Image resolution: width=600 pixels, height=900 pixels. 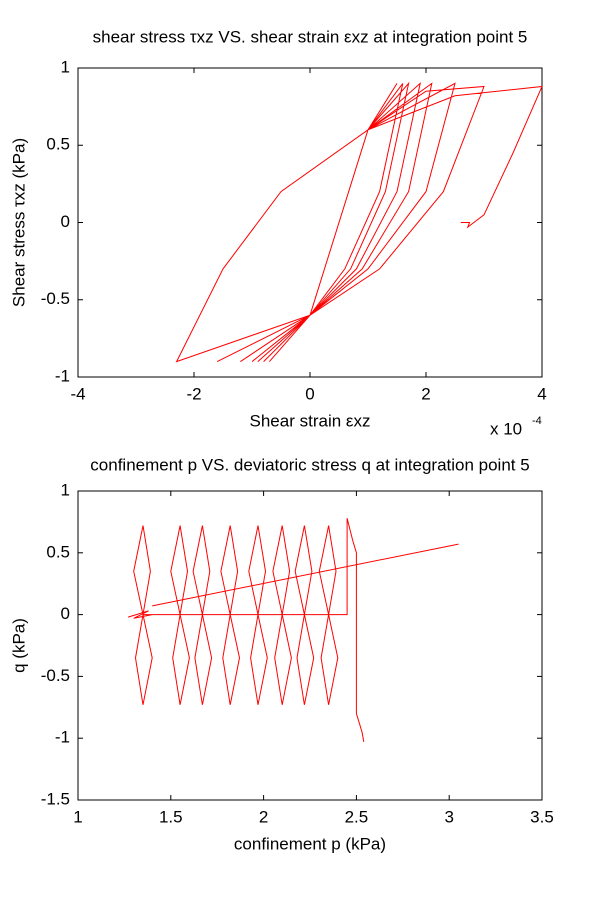 I want to click on x-offset-exponent: -4, so click(x=537, y=421).